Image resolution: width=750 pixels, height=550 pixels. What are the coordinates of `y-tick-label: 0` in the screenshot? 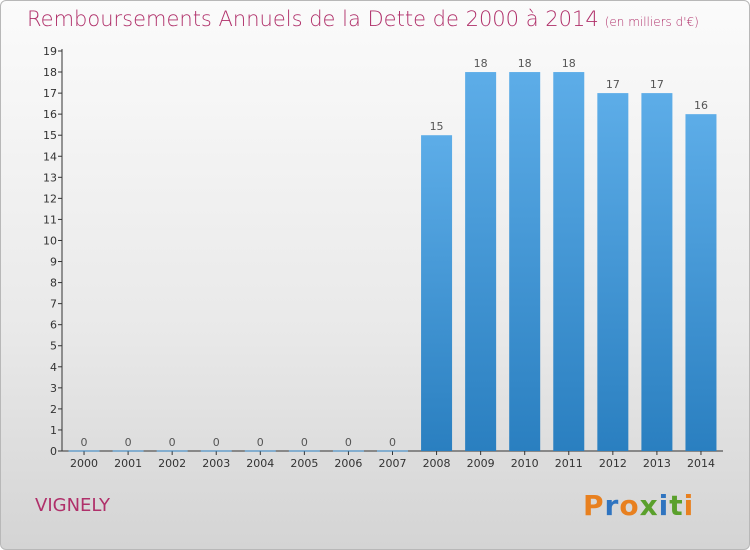 It's located at (53, 451).